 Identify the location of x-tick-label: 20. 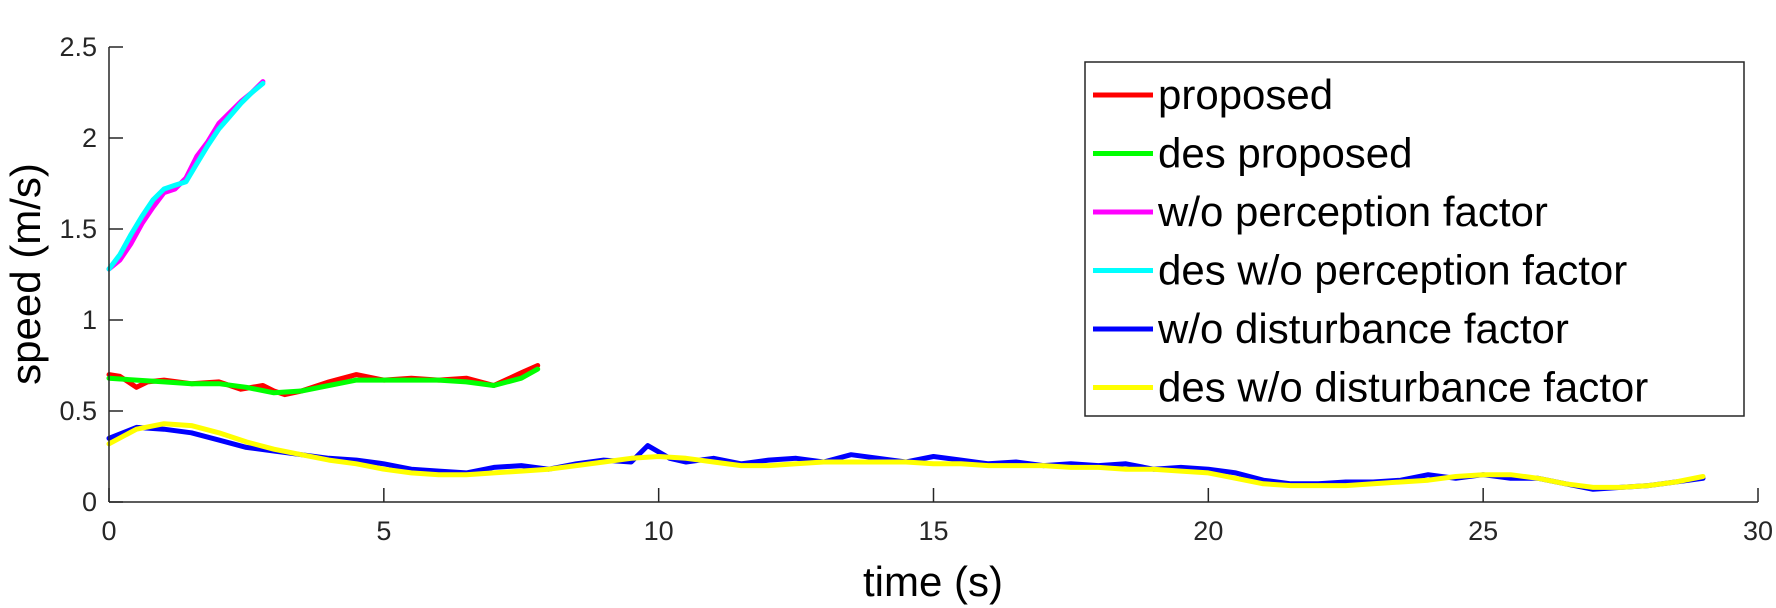
(1208, 531).